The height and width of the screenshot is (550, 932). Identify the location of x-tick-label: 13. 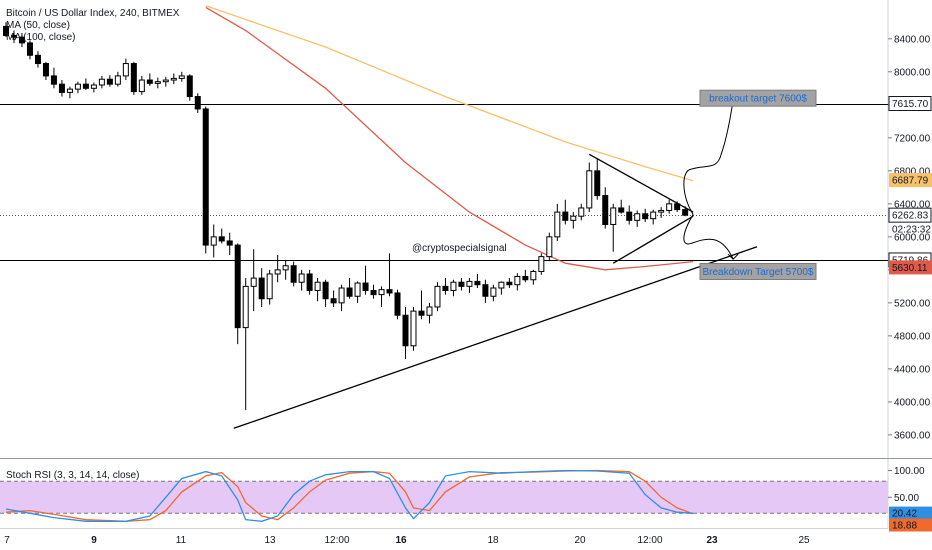
(270, 540).